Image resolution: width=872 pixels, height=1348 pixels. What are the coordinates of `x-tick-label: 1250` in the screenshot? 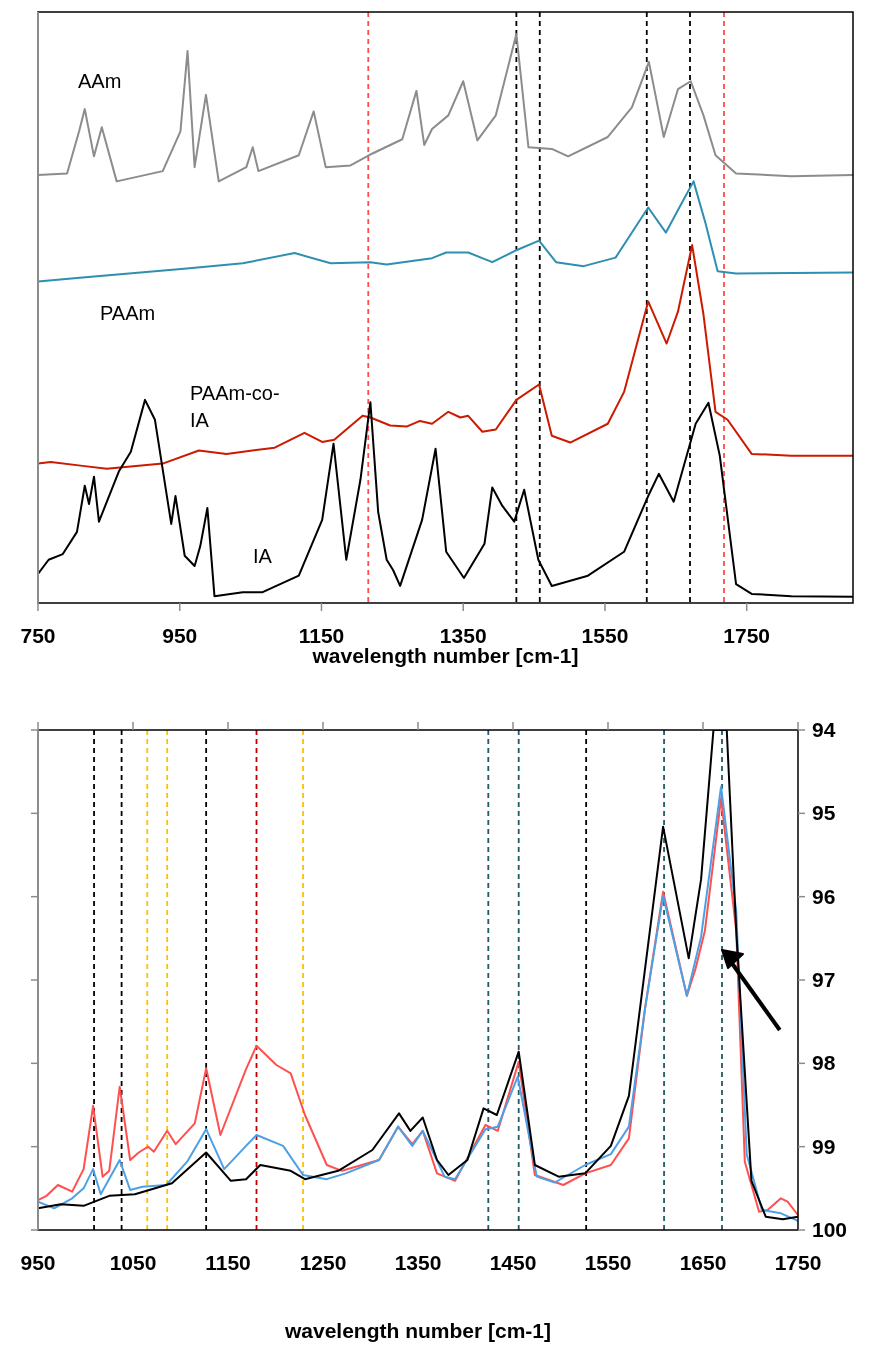 It's located at (323, 1262).